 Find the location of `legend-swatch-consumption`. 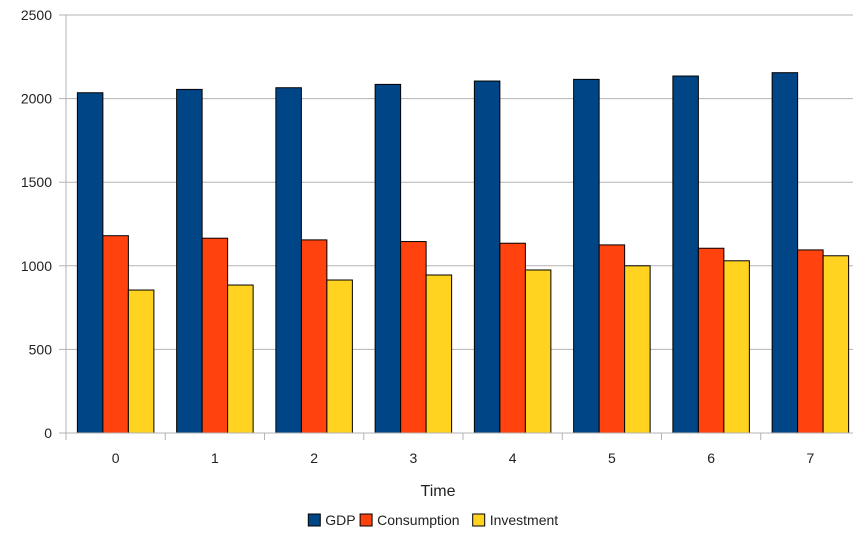

legend-swatch-consumption is located at coordinates (366, 520).